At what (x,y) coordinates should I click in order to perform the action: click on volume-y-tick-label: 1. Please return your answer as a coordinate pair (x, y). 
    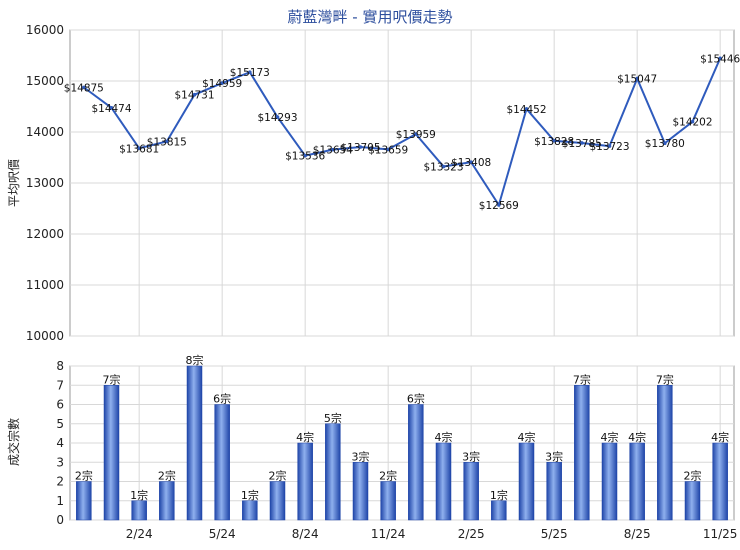
    Looking at the image, I should click on (60, 501).